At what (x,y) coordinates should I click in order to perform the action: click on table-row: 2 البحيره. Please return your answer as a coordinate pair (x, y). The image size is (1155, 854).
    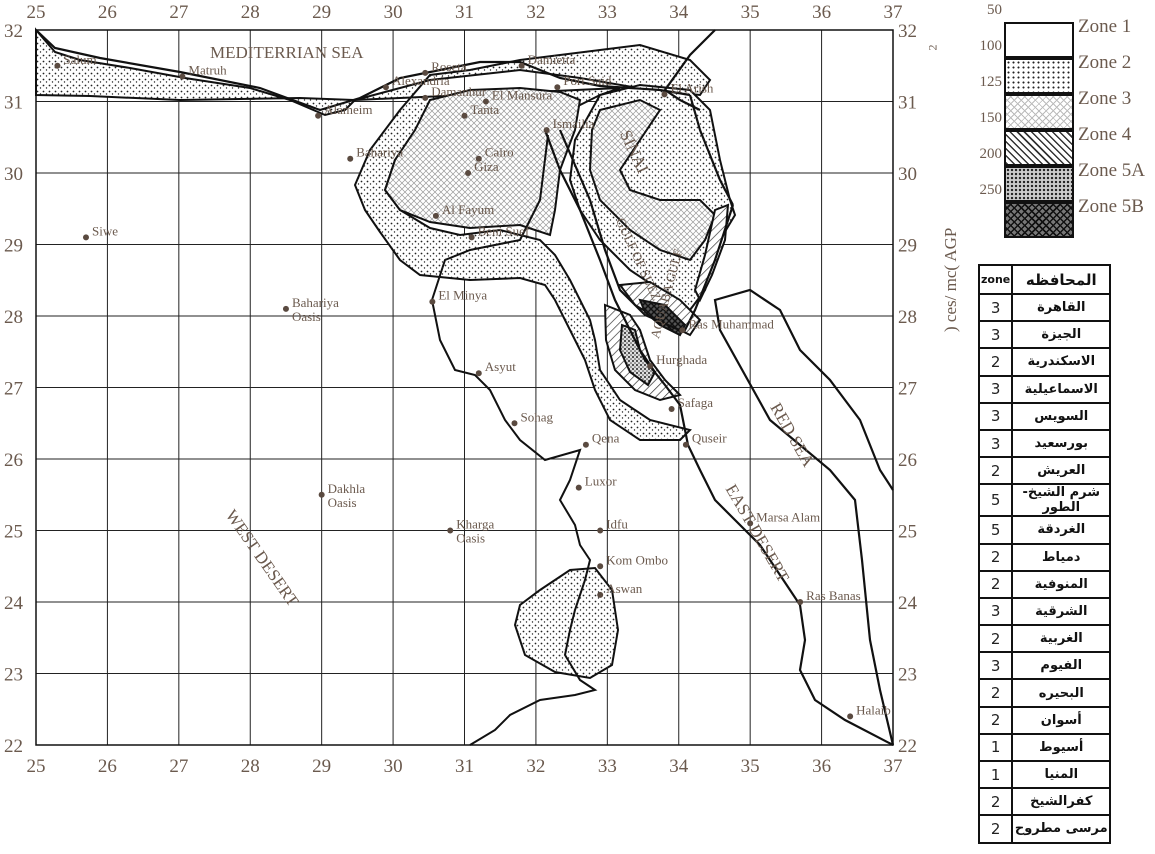
    Looking at the image, I should click on (1044, 693).